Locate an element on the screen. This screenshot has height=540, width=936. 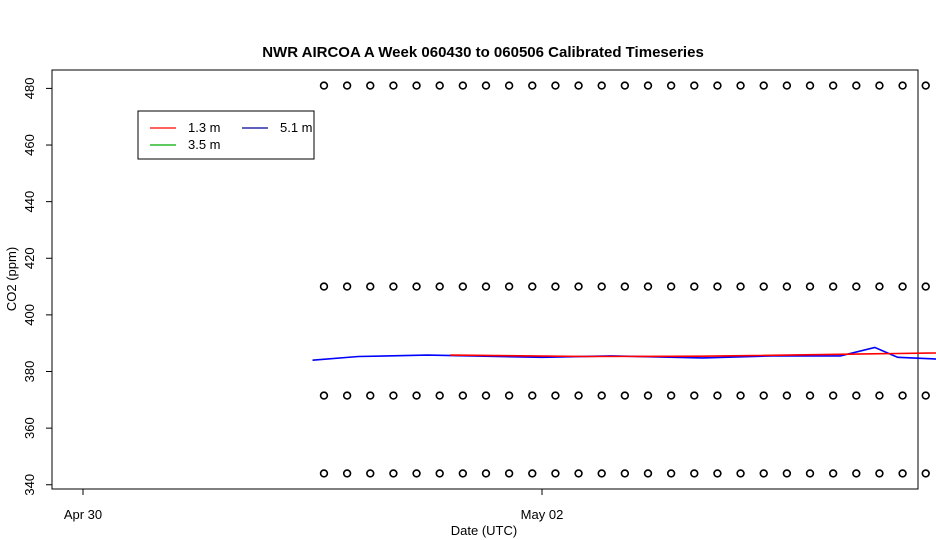
legend: 1.3 m 3.5 m 5.1 m is located at coordinates (226, 135).